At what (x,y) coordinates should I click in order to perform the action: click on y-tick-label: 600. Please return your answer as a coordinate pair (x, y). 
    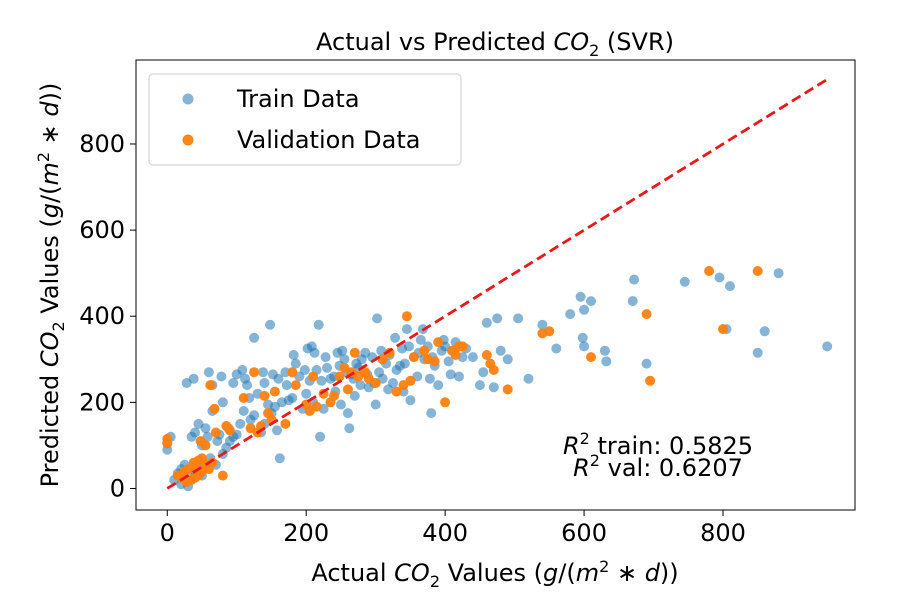
    Looking at the image, I should click on (102, 230).